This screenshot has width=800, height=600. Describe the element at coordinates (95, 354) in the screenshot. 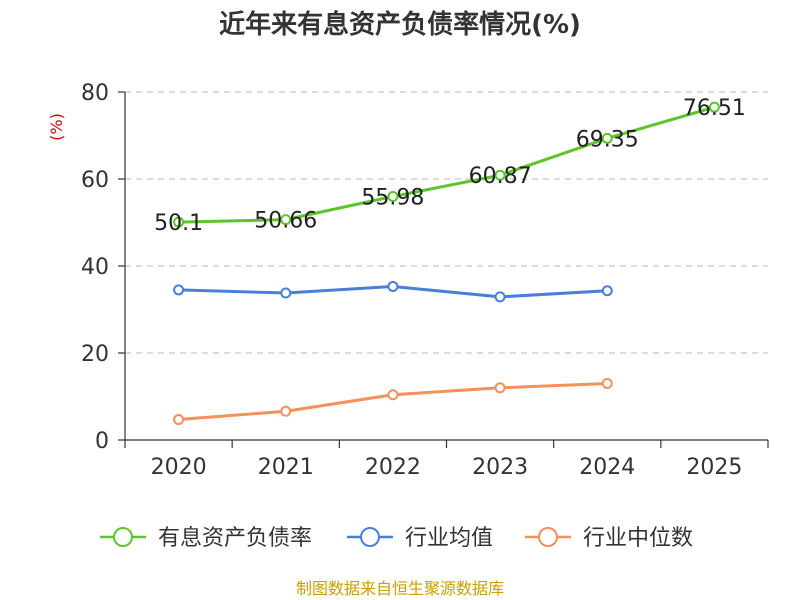

I see `y-tick-label: 20` at that location.